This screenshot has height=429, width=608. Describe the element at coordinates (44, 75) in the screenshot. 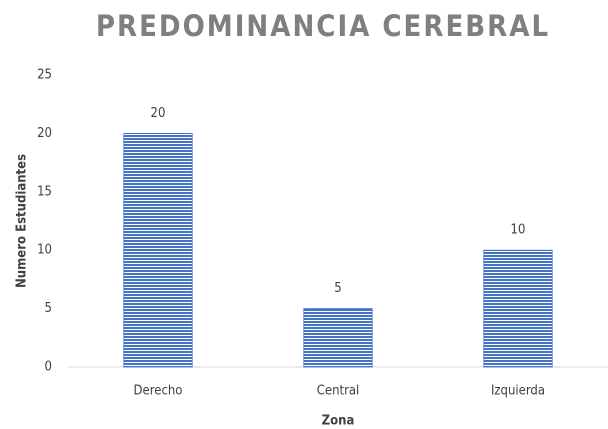

I see `y-tick-label: 25` at that location.